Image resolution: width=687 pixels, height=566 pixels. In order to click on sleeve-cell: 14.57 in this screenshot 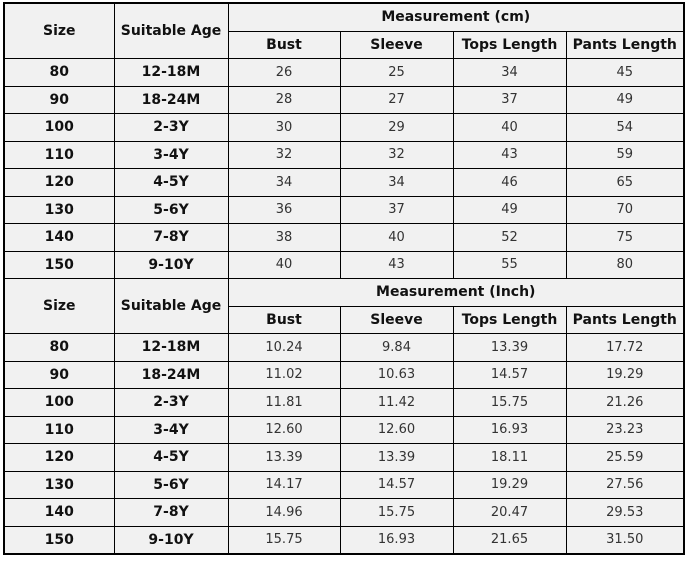, I will do `click(396, 484)`.